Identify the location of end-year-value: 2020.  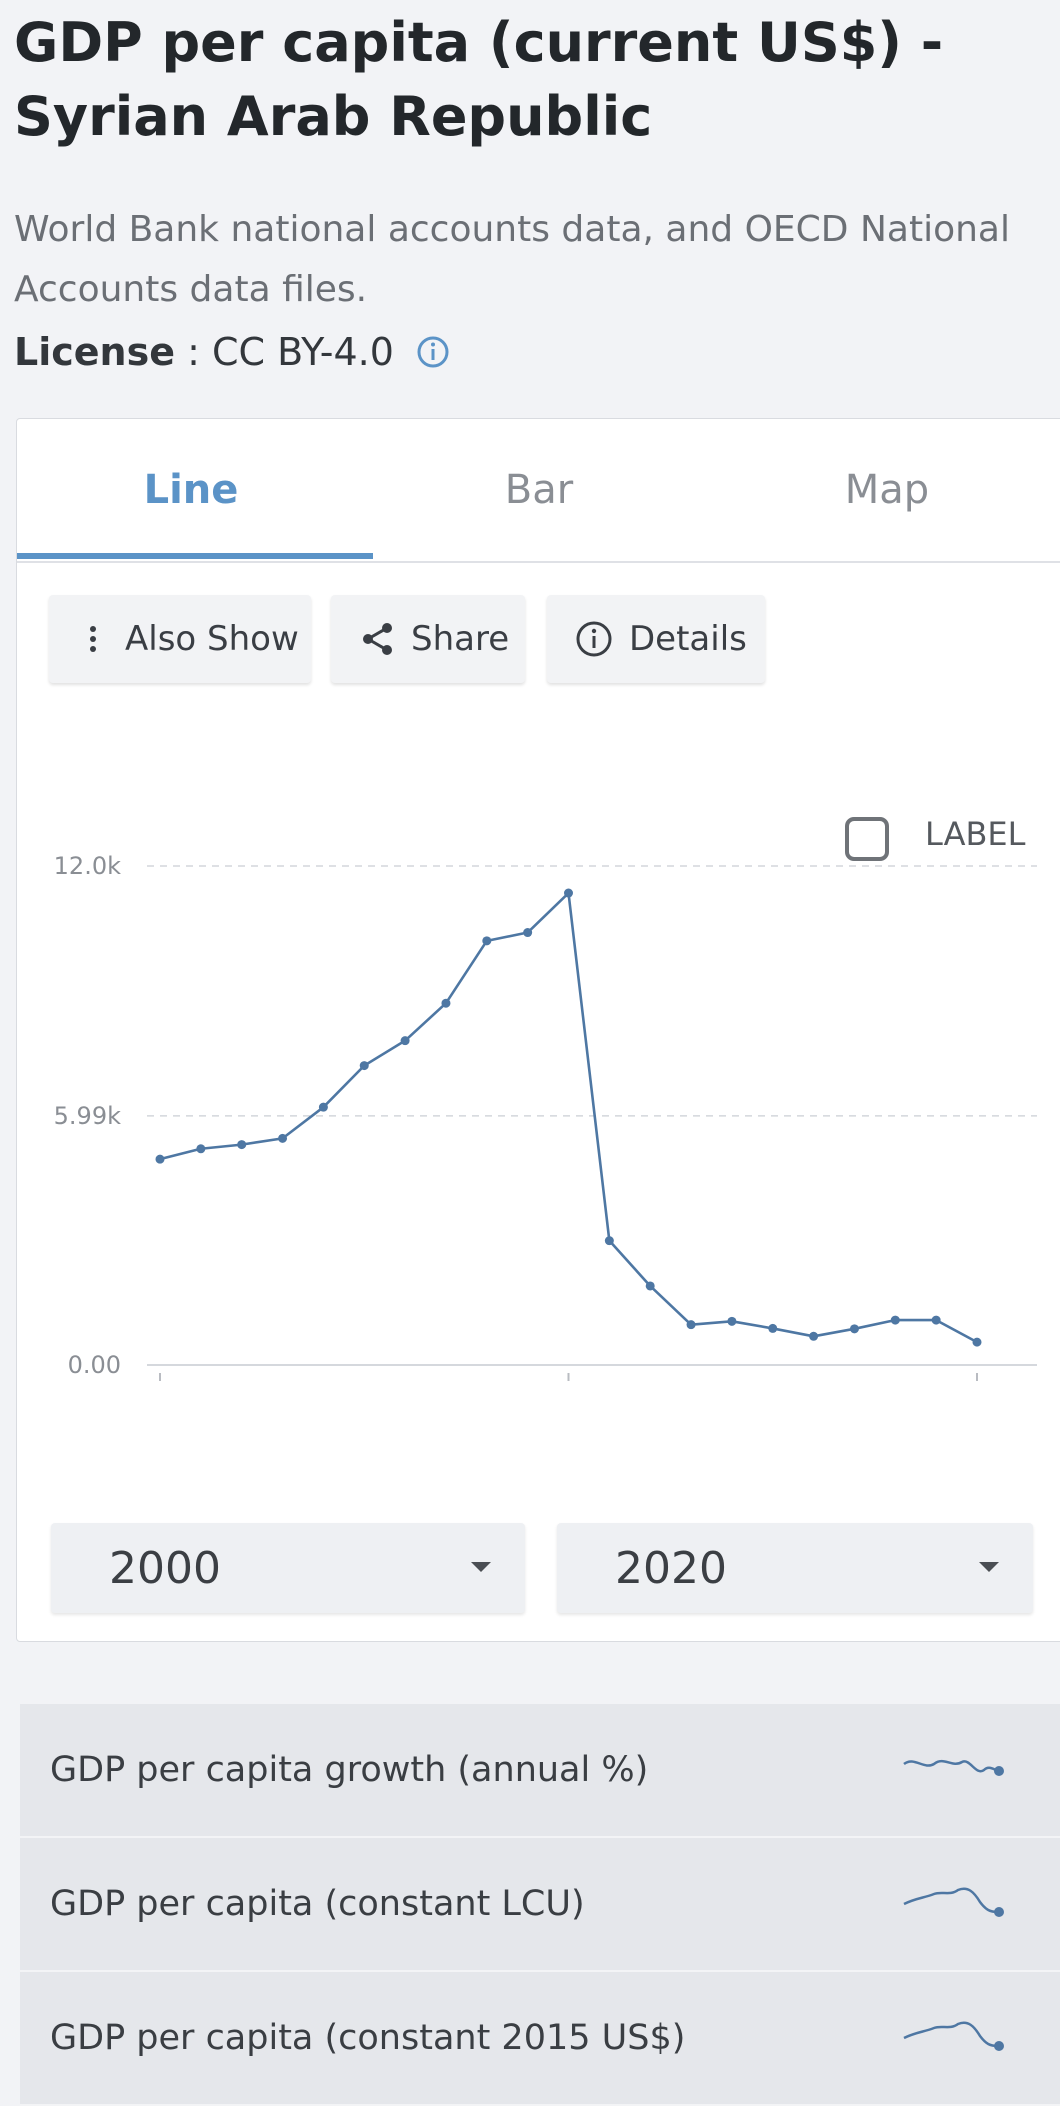
(671, 1568).